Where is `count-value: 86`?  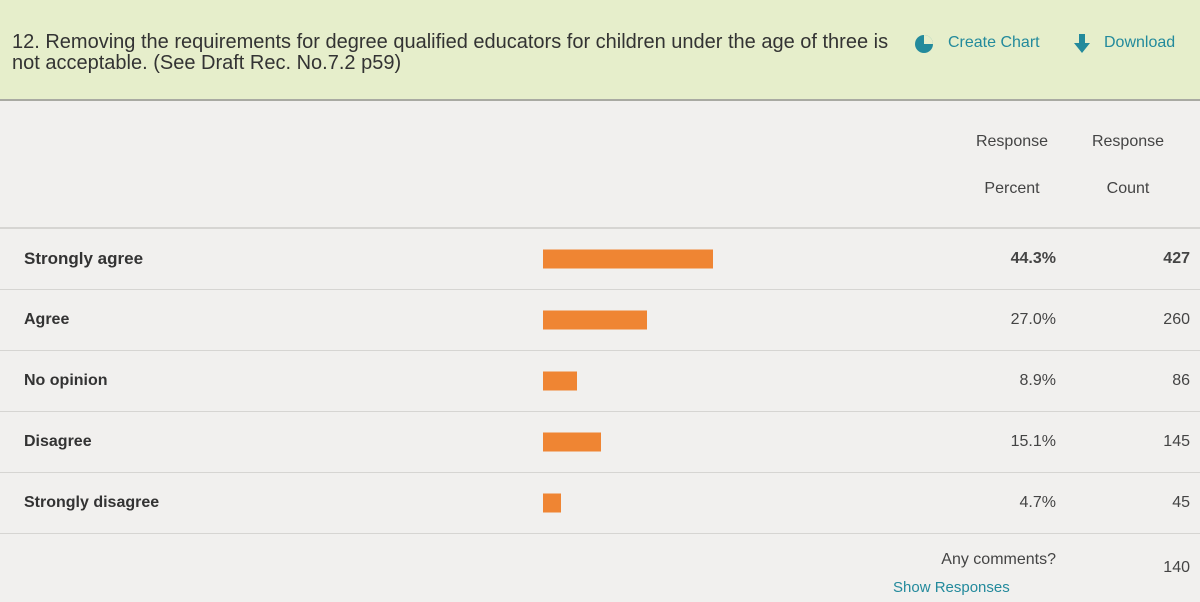 count-value: 86 is located at coordinates (1181, 380).